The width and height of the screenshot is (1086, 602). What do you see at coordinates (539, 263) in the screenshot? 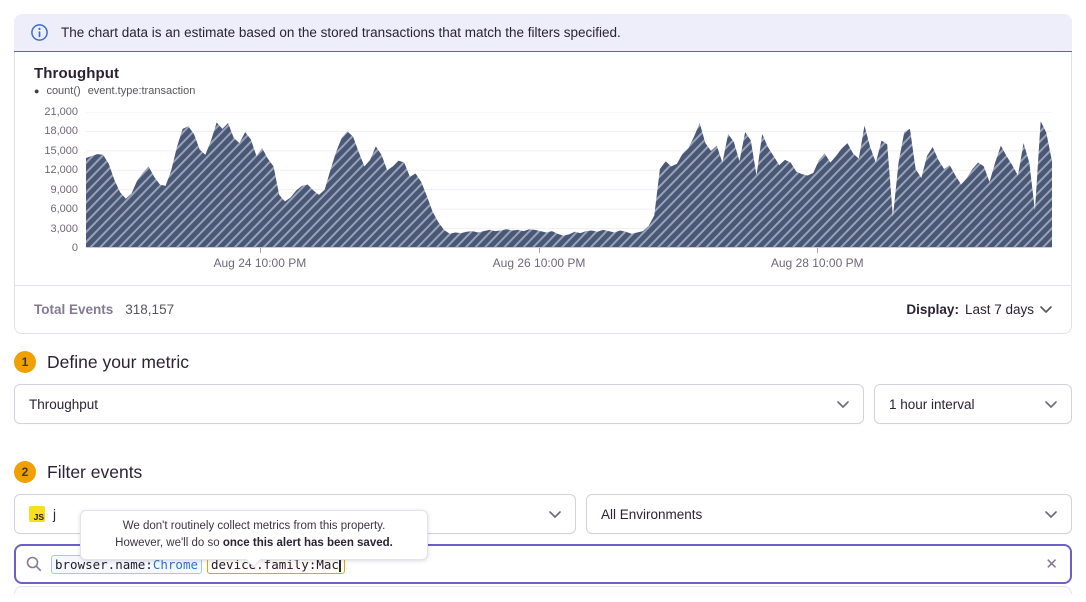
I see `x-tick-label: Aug 26 10:00 PM` at bounding box center [539, 263].